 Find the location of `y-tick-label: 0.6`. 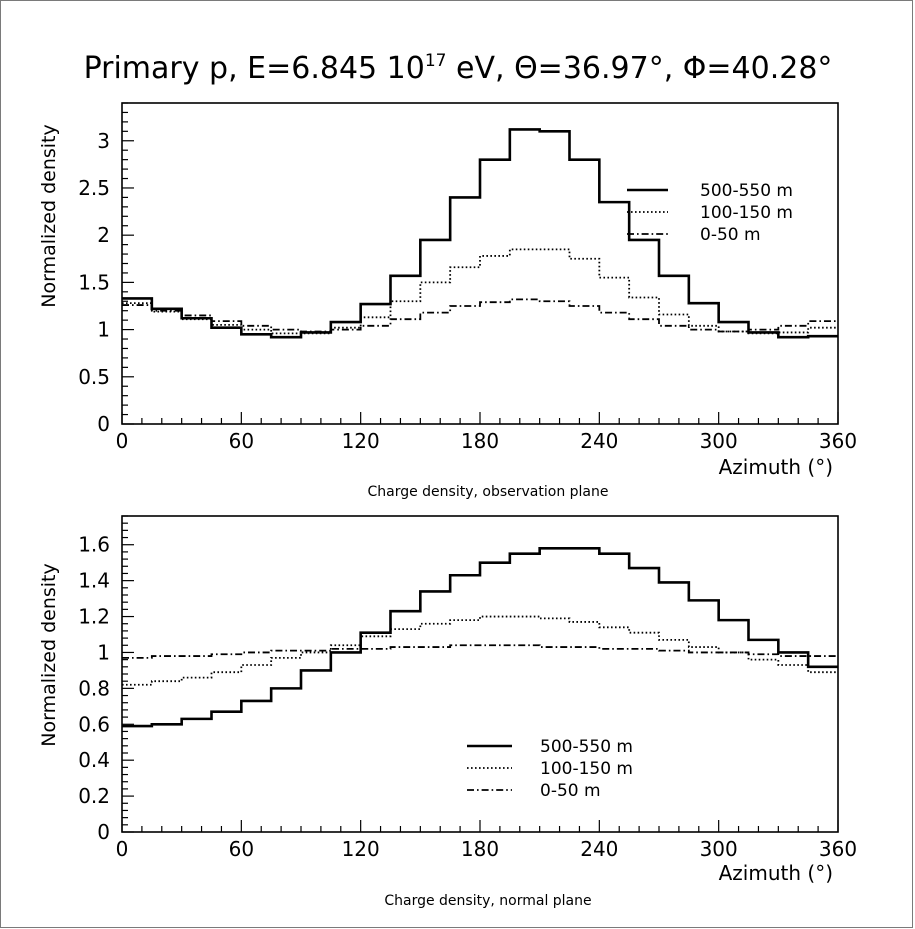

y-tick-label: 0.6 is located at coordinates (94, 724).